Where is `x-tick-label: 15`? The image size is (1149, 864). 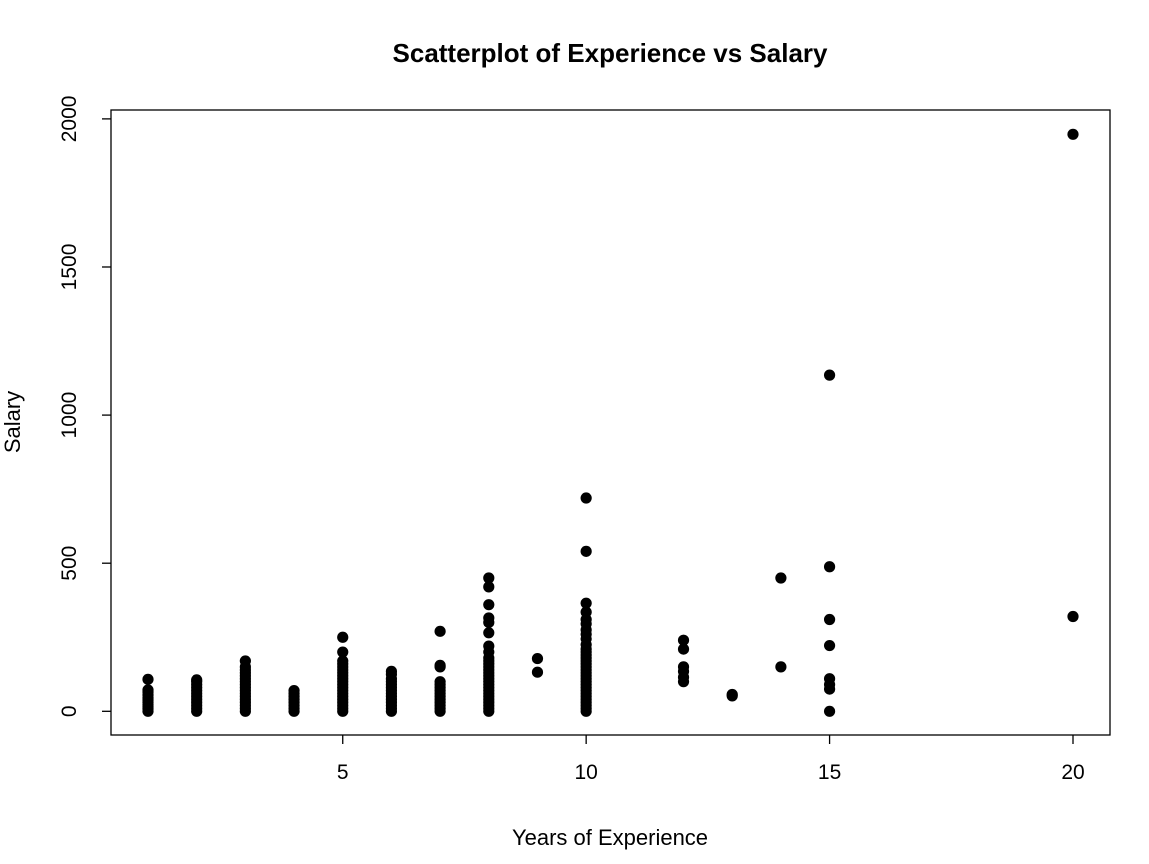 x-tick-label: 15 is located at coordinates (829, 772).